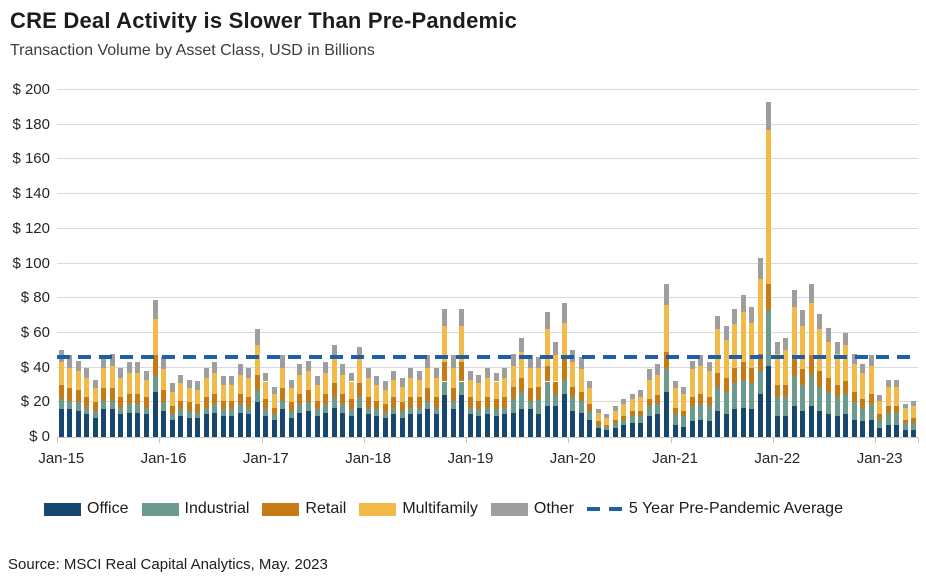  What do you see at coordinates (35, 367) in the screenshot?
I see `y-tick-label: $ 40` at bounding box center [35, 367].